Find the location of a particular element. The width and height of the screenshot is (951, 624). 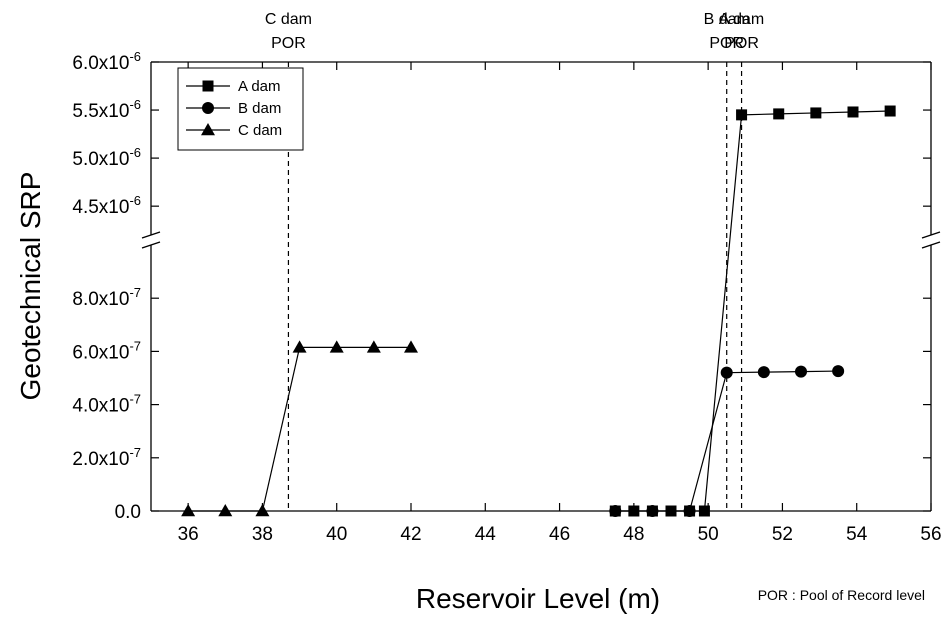

por-label-dam: A dam is located at coordinates (741, 19).